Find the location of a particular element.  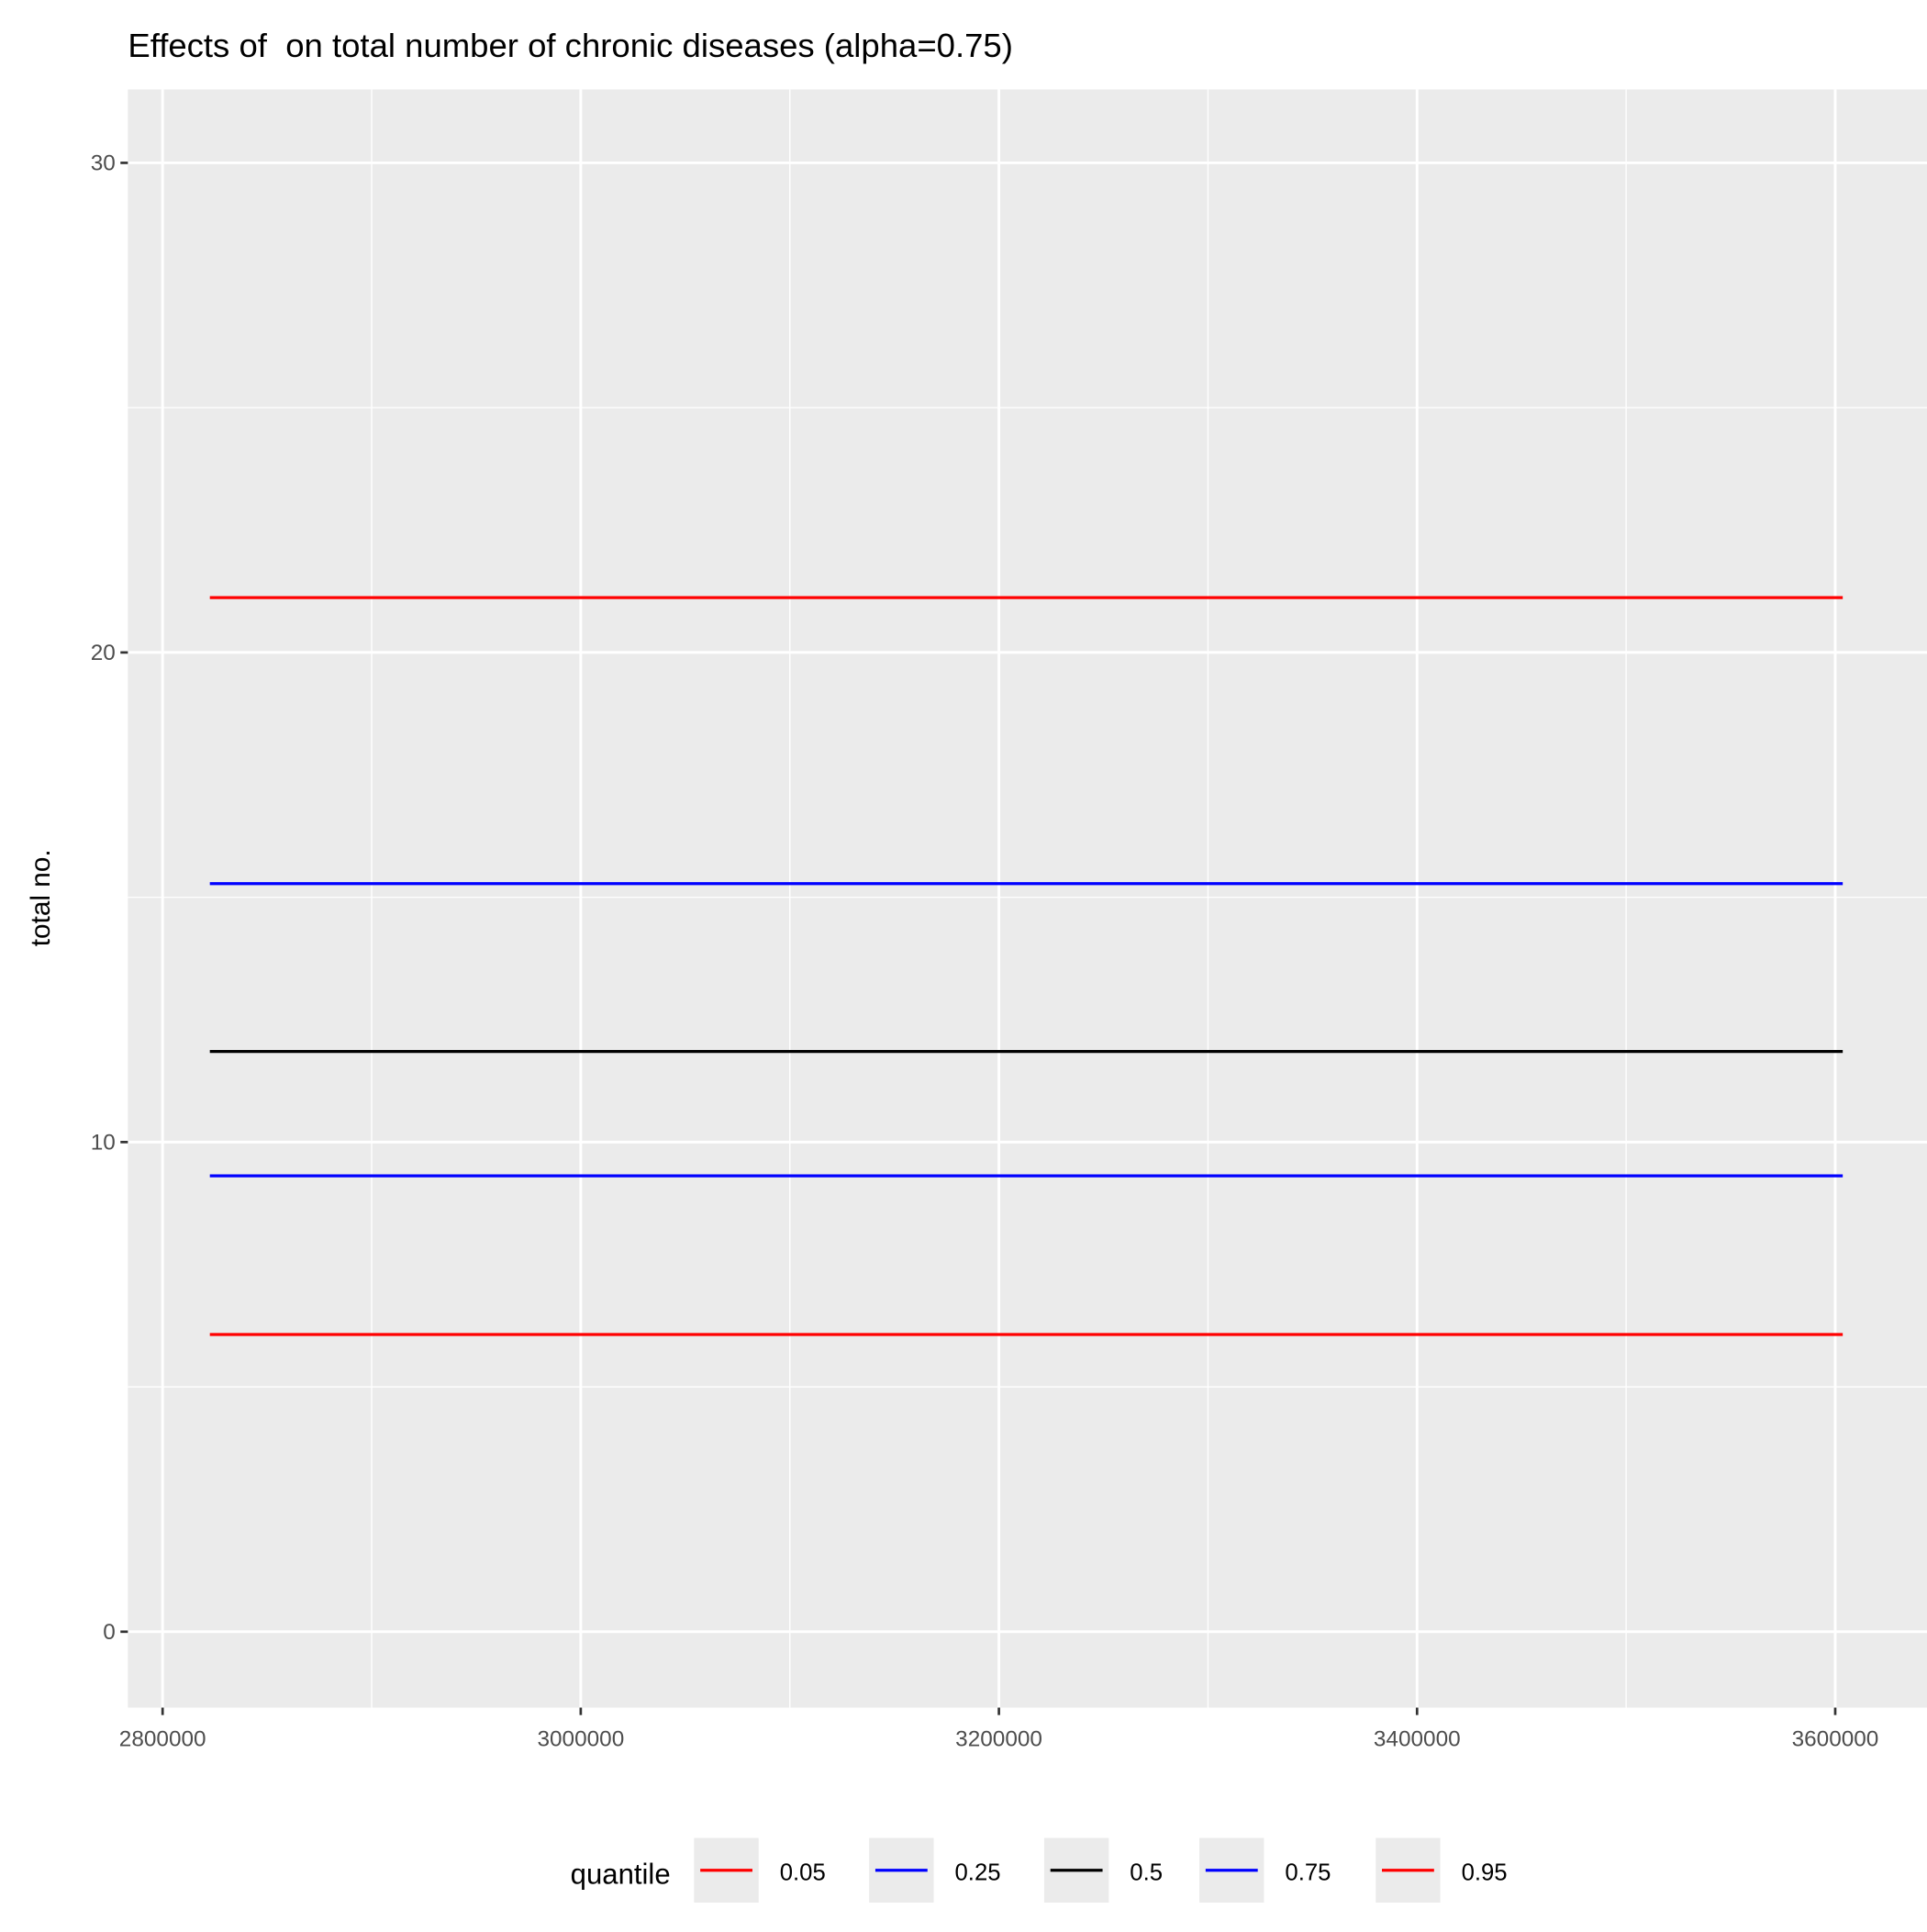

legend-label: 0.95 is located at coordinates (1485, 1873).